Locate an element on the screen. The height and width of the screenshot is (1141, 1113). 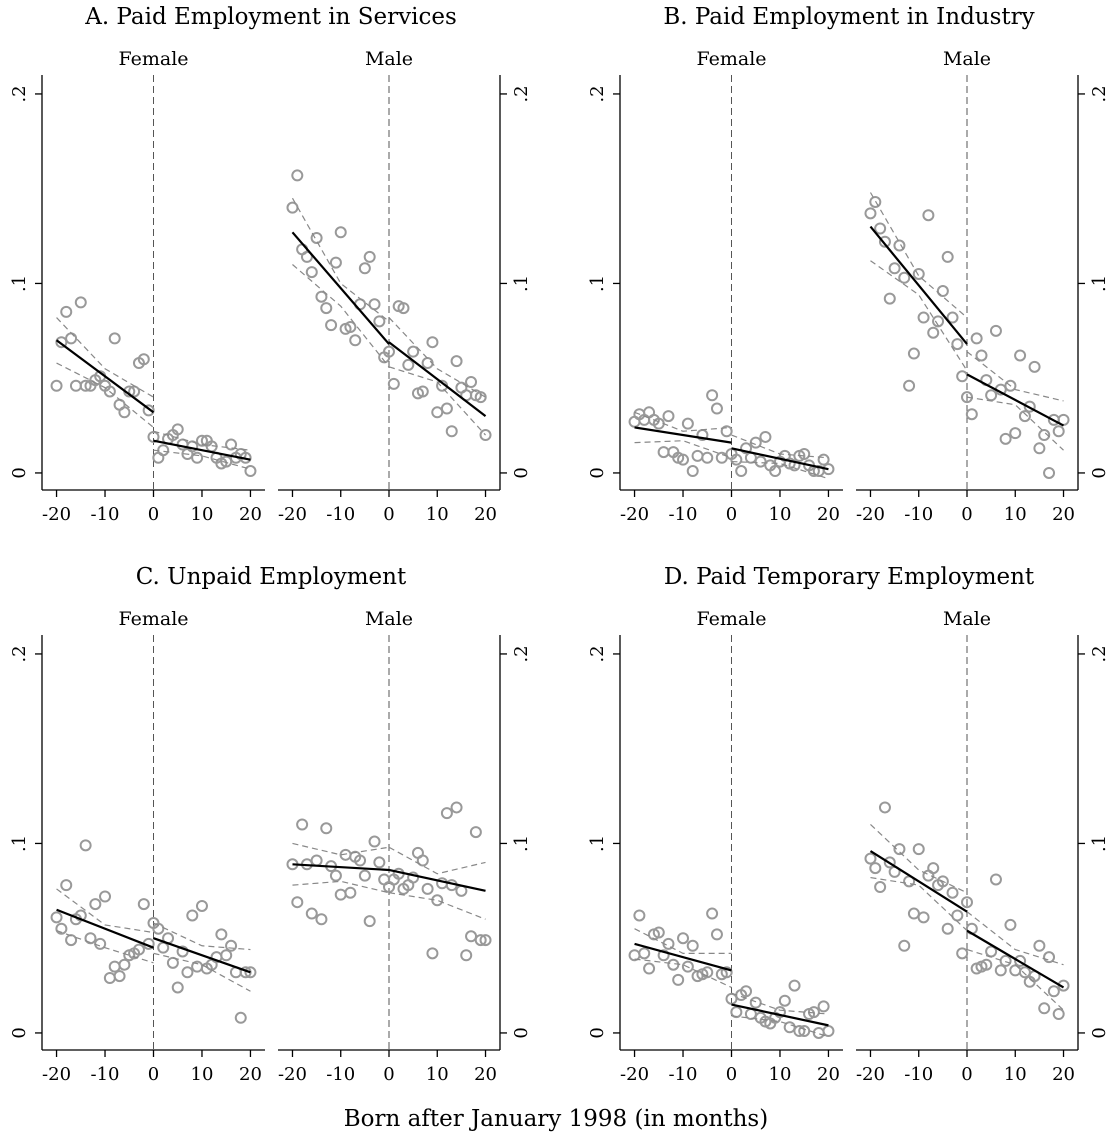
panel-title: C. Unpaid Employment is located at coordinates (271, 577).